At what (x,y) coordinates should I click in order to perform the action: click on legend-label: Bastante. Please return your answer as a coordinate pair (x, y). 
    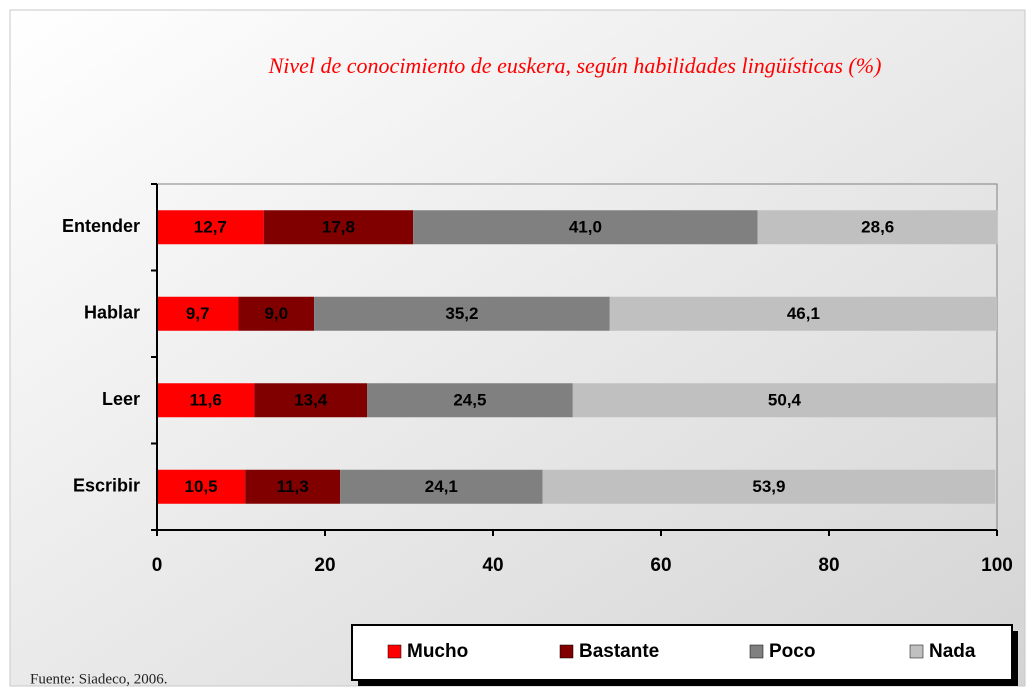
    Looking at the image, I should click on (619, 651).